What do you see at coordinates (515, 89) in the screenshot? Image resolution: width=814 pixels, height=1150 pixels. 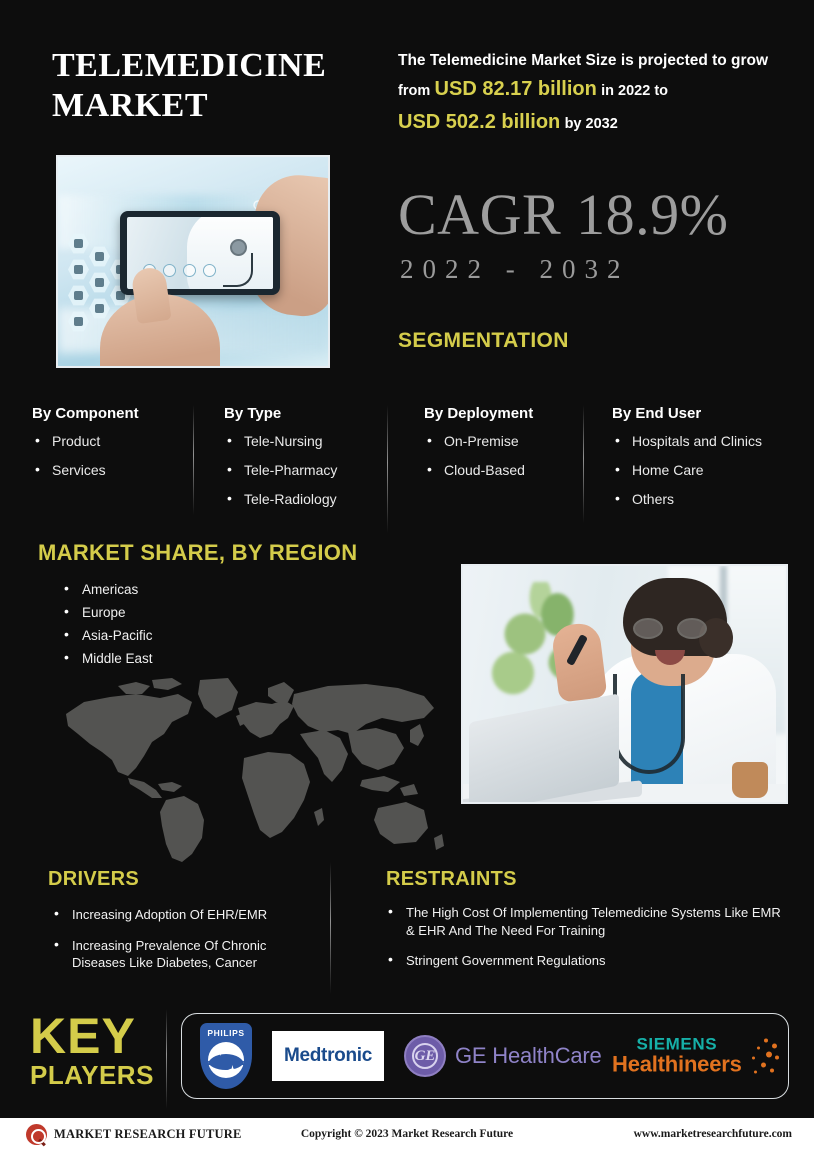 I see `market-size-2022: USD 82.17 billion` at bounding box center [515, 89].